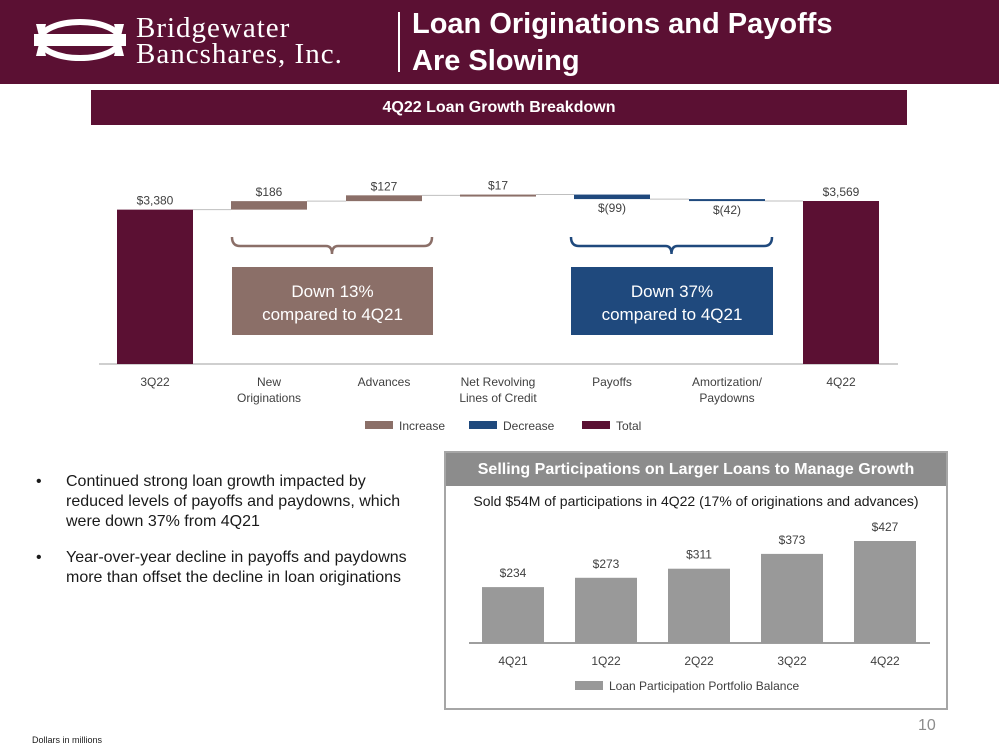 This screenshot has width=999, height=750. Describe the element at coordinates (498, 186) in the screenshot. I see `waterfall-value-label: $17` at that location.